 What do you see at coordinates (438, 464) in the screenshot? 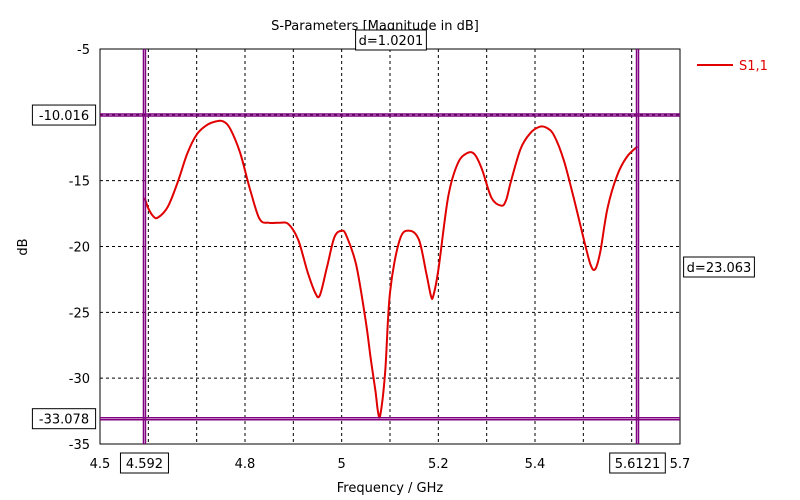
I see `x-tick-label: 5.2` at bounding box center [438, 464].